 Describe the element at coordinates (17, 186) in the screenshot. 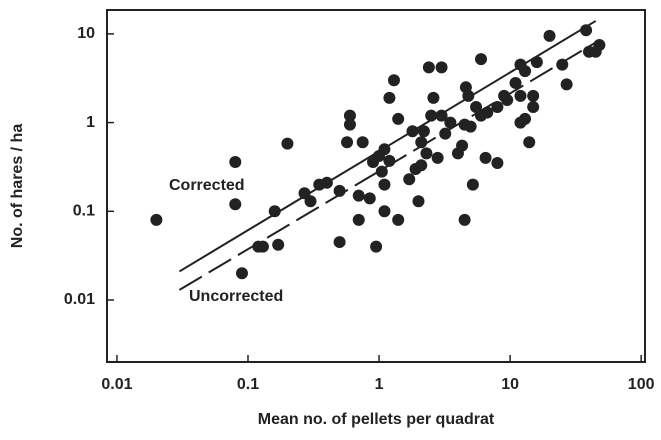

I see `y-axis-label: No. of hares / ha` at that location.